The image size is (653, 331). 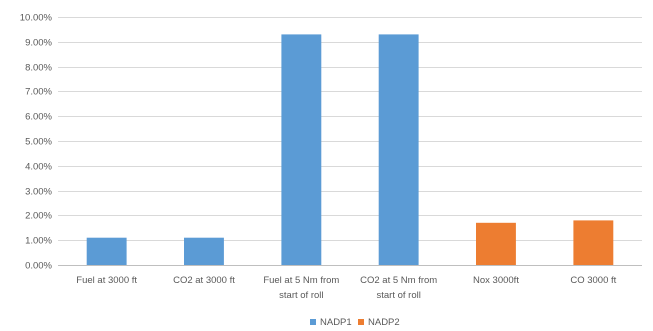 I want to click on x-category-label-line: Nox 3000ft, so click(x=496, y=280).